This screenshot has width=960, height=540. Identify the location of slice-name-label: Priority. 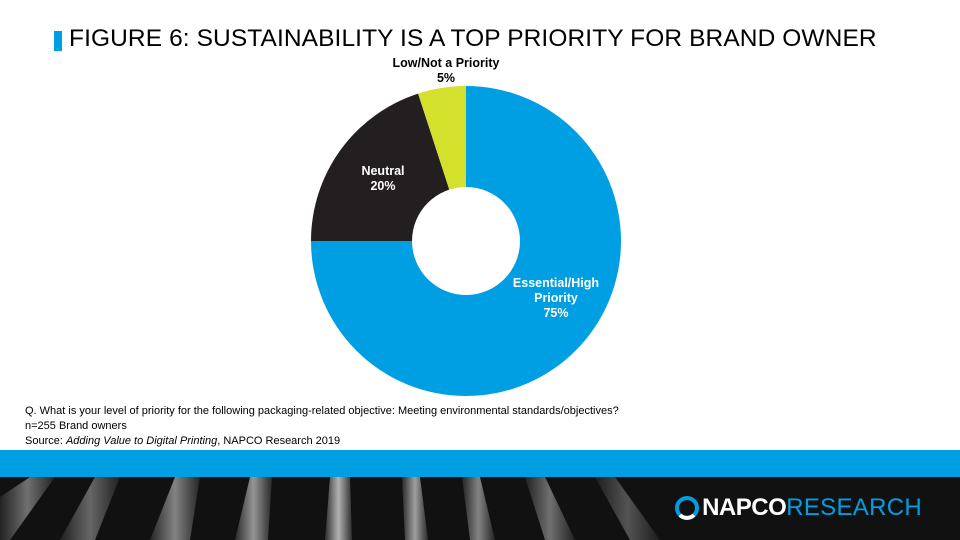
(556, 298).